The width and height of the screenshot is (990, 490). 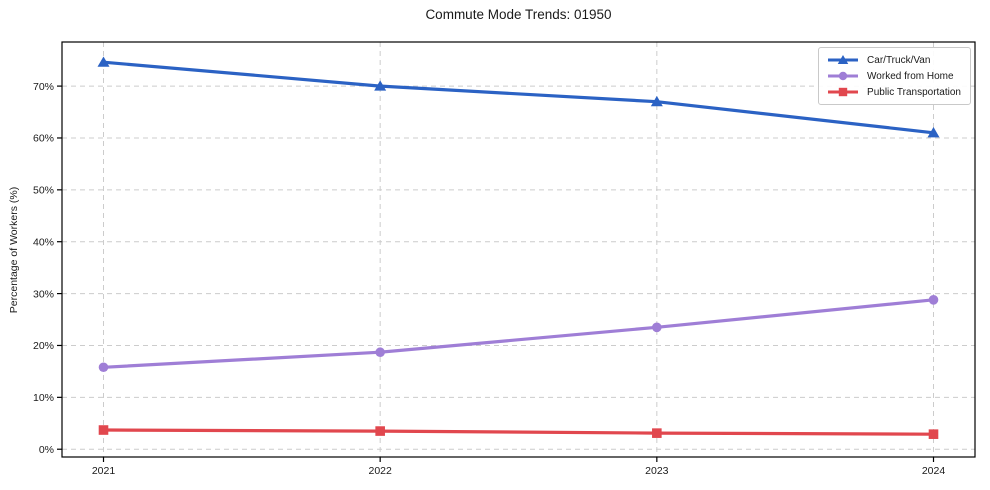 What do you see at coordinates (103, 61) in the screenshot?
I see `marker-car-truck-van-2021` at bounding box center [103, 61].